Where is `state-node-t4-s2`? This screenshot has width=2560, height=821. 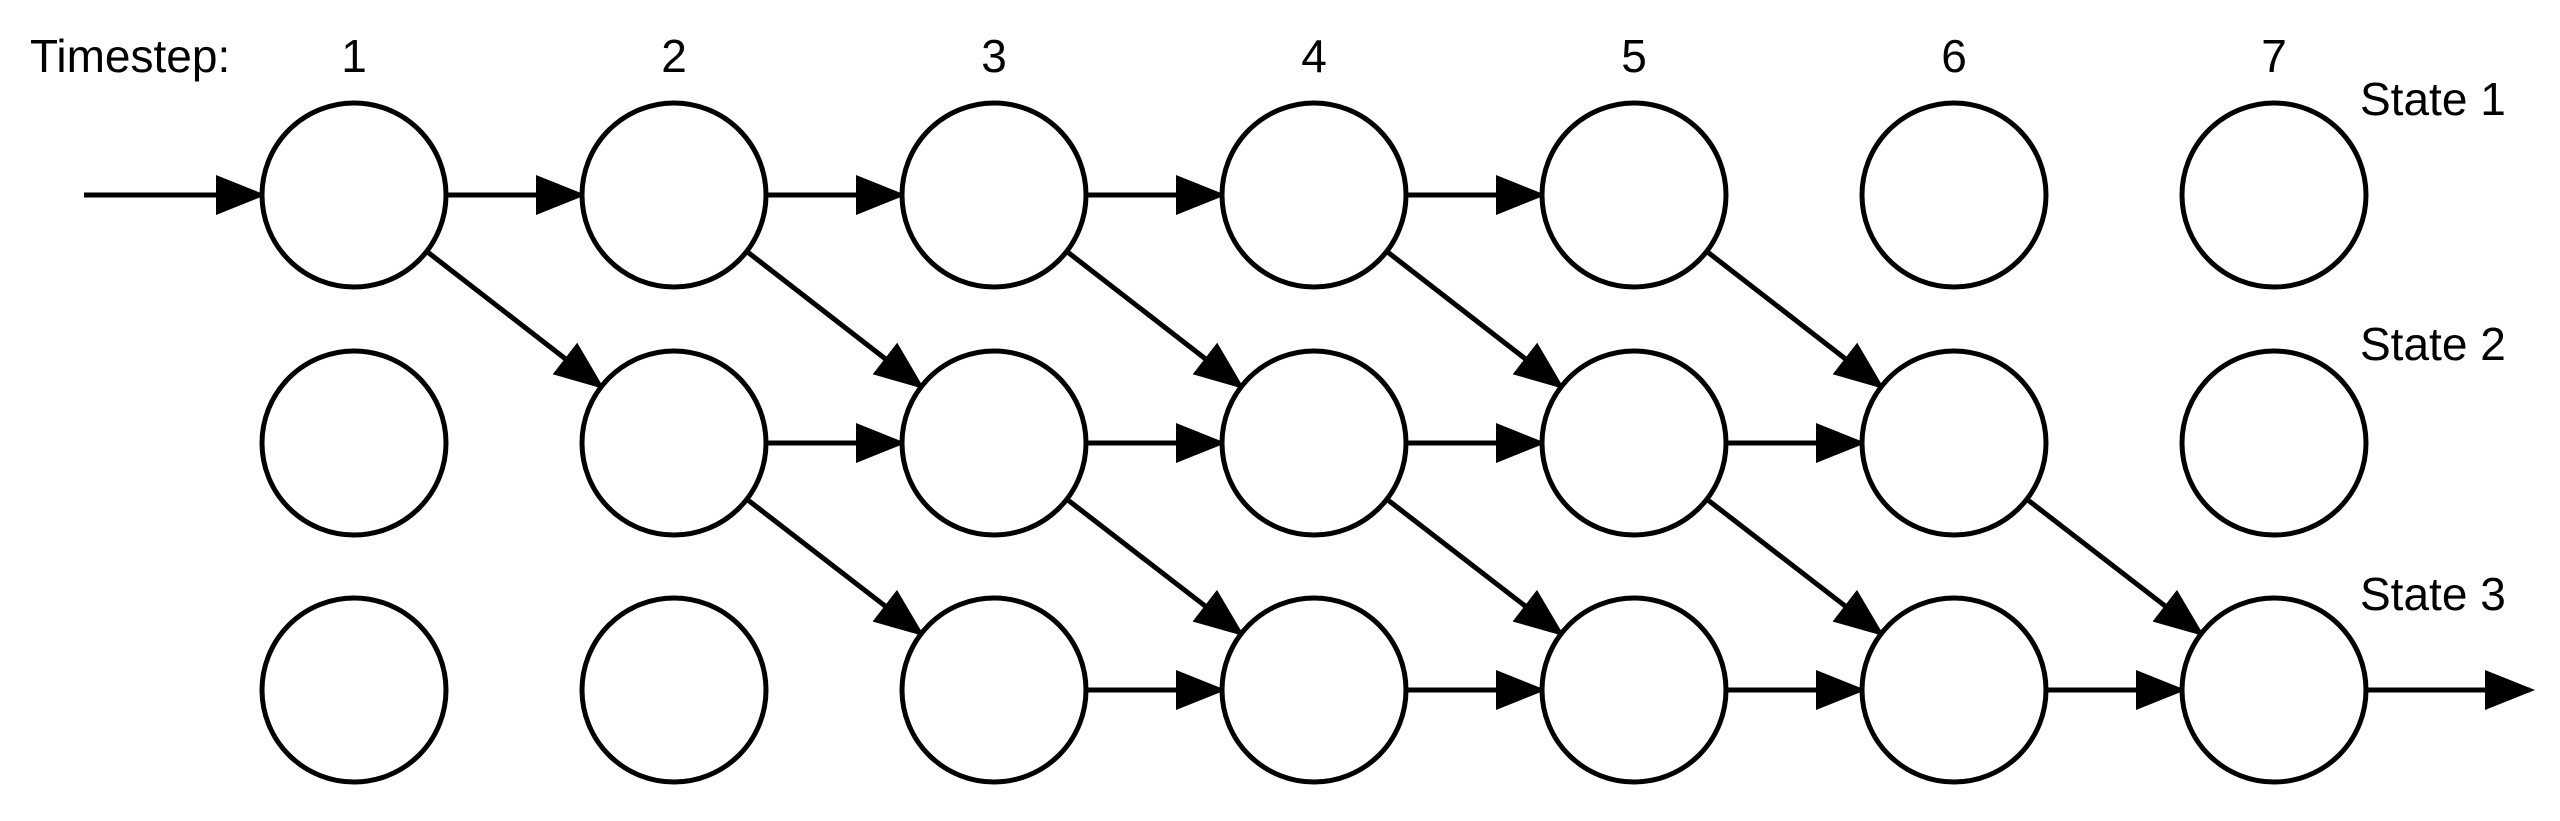
state-node-t4-s2 is located at coordinates (1314, 443).